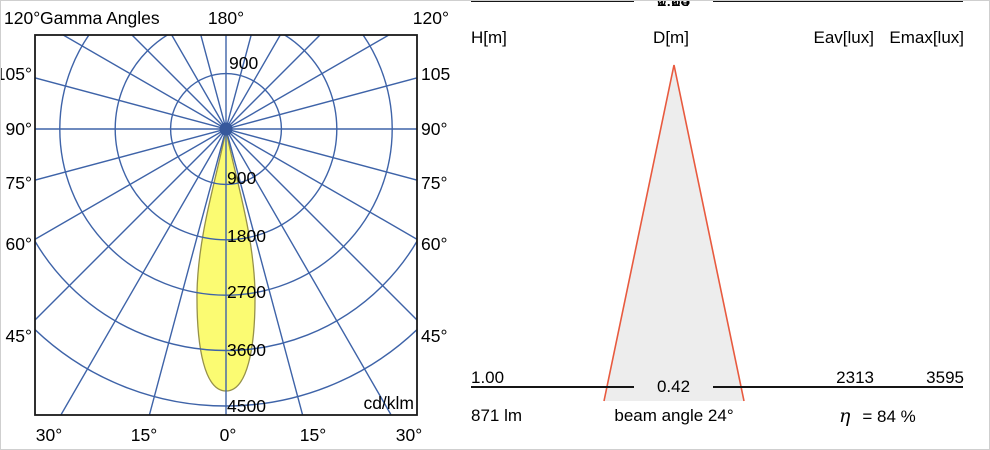 The height and width of the screenshot is (450, 990). Describe the element at coordinates (228, 435) in the screenshot. I see `gamma-label-bottom: 0°` at that location.